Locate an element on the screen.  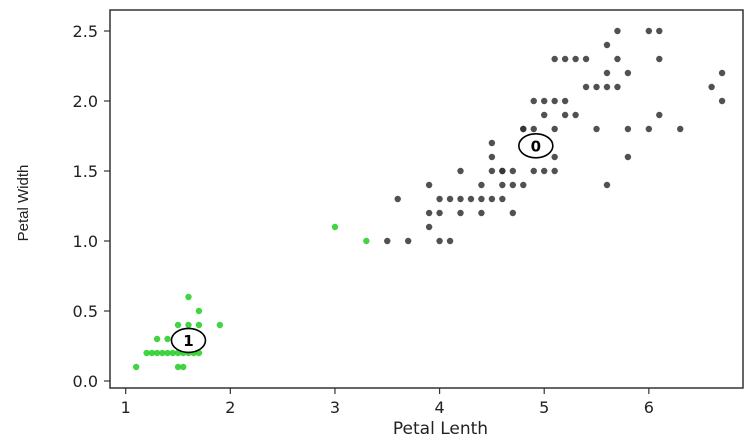
centroid-marker: 0 is located at coordinates (536, 146).